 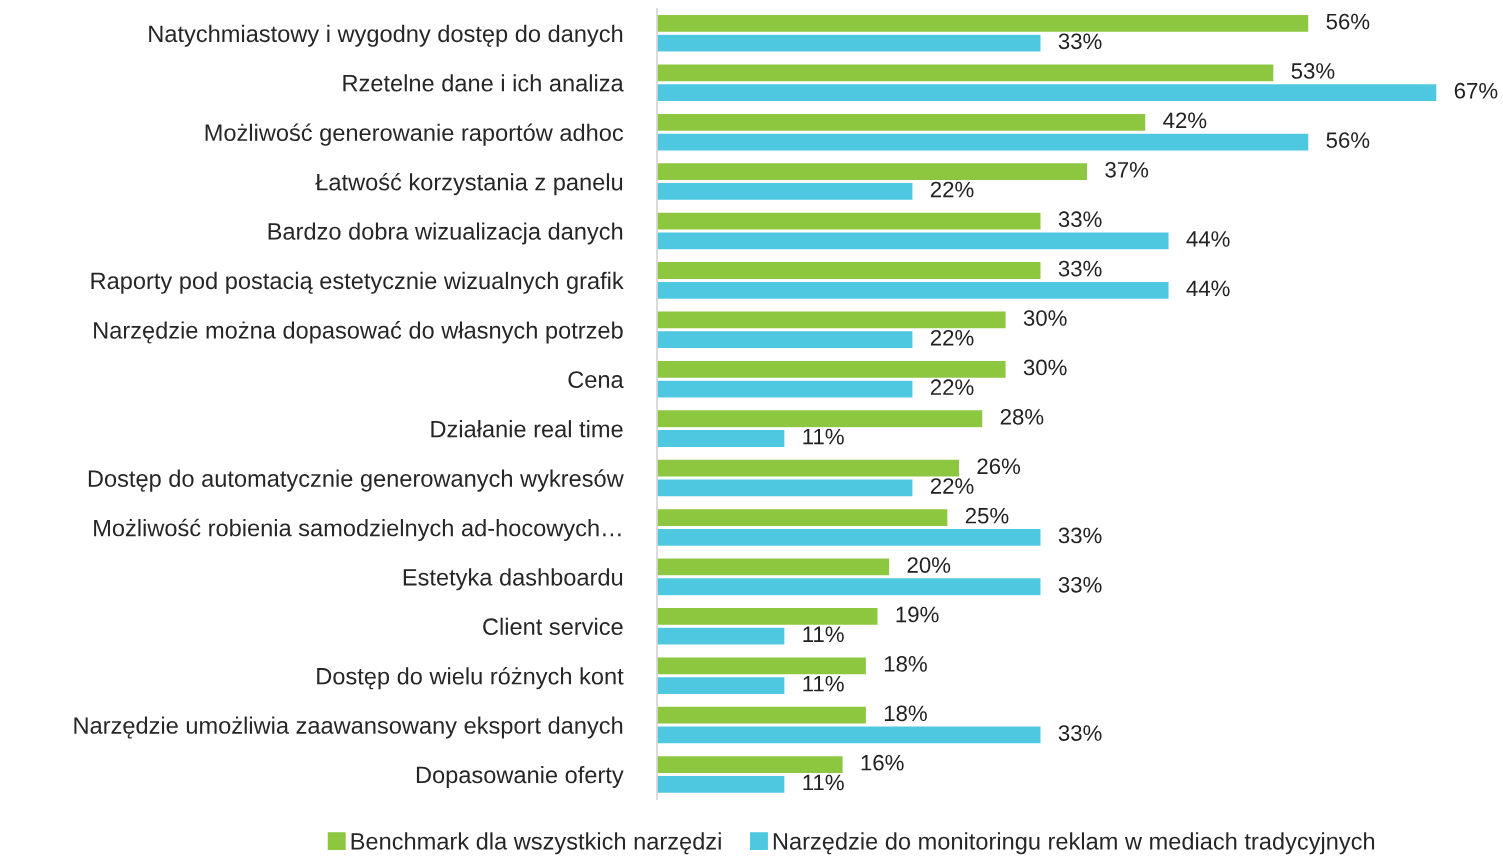 What do you see at coordinates (357, 282) in the screenshot?
I see `y-tick-label: Raporty pod postacią estetycznie wizualnych grafik` at bounding box center [357, 282].